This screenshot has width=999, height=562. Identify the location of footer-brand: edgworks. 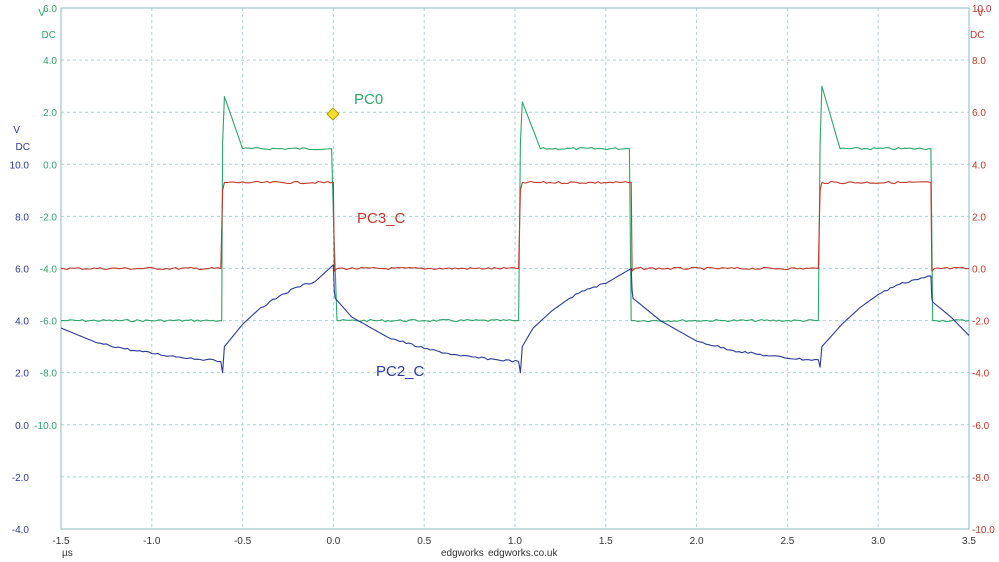
(462, 553).